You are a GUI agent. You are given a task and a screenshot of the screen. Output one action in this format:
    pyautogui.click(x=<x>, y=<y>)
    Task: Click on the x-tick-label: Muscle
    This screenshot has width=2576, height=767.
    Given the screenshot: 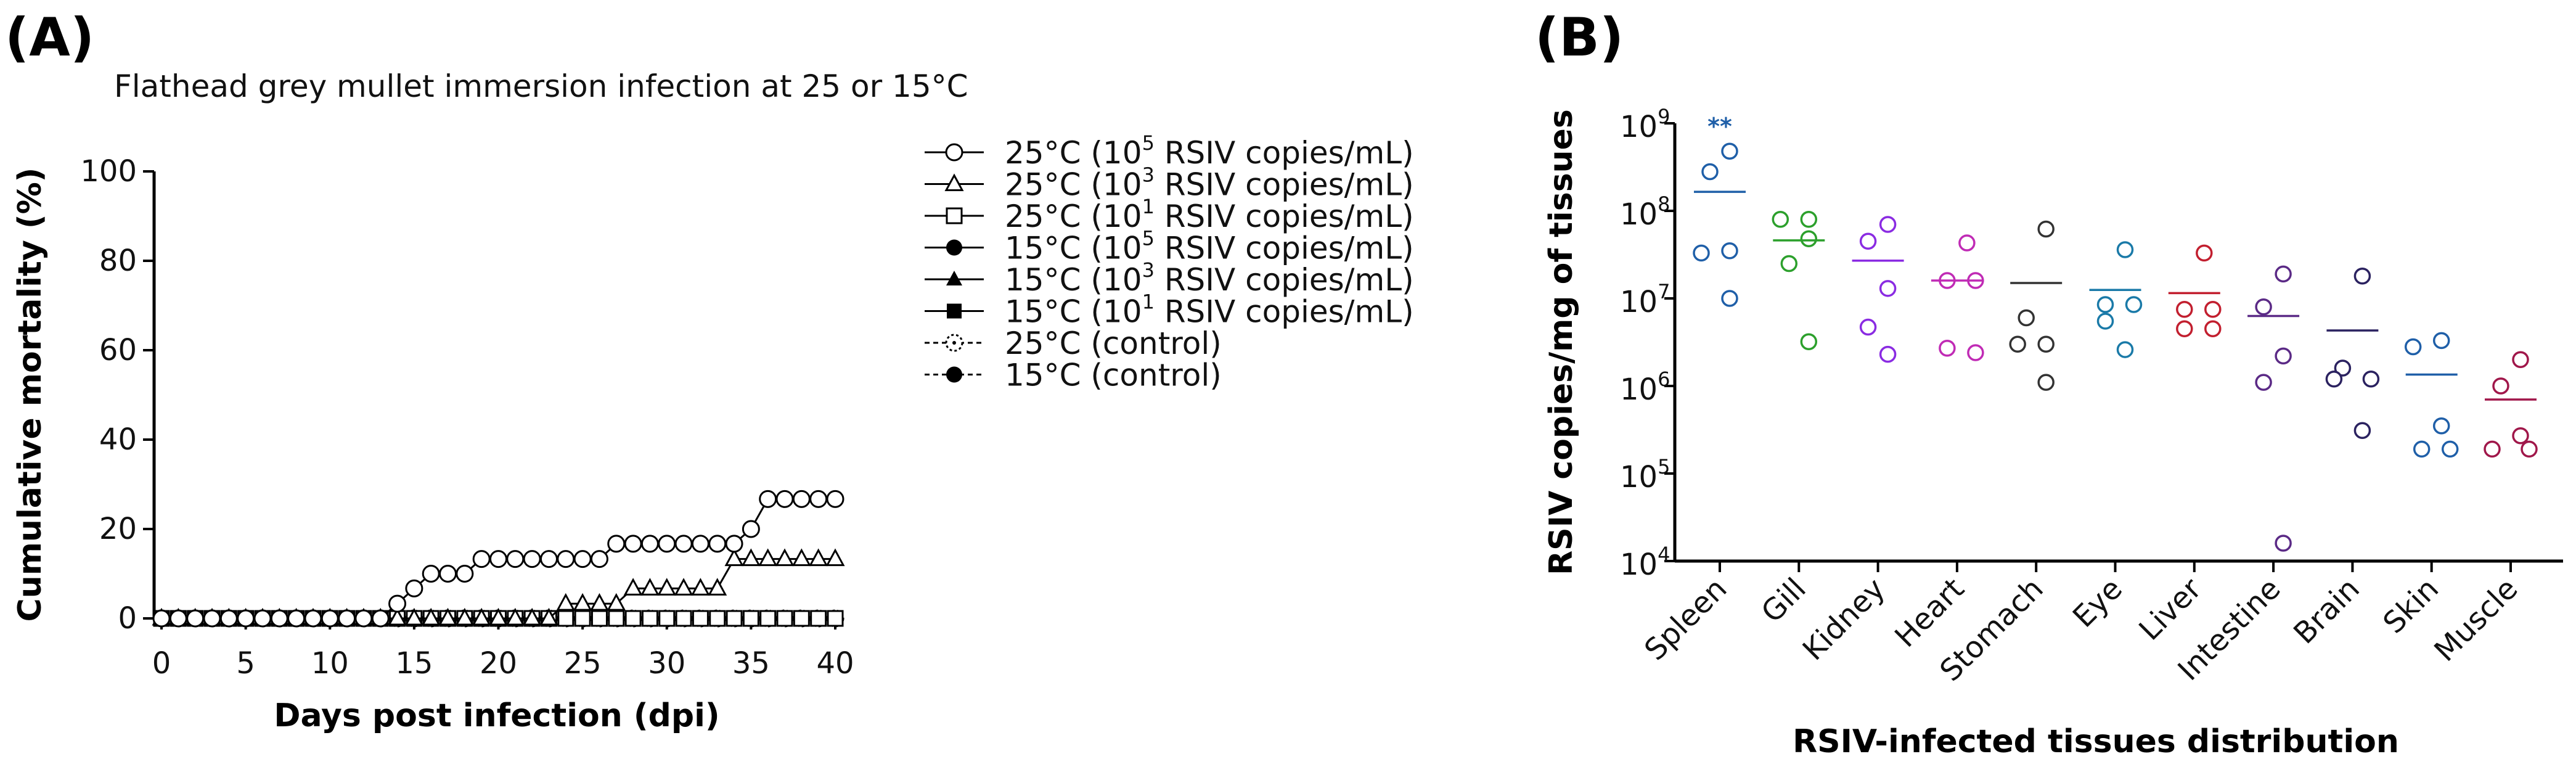 What is the action you would take?
    pyautogui.click(x=2475, y=620)
    